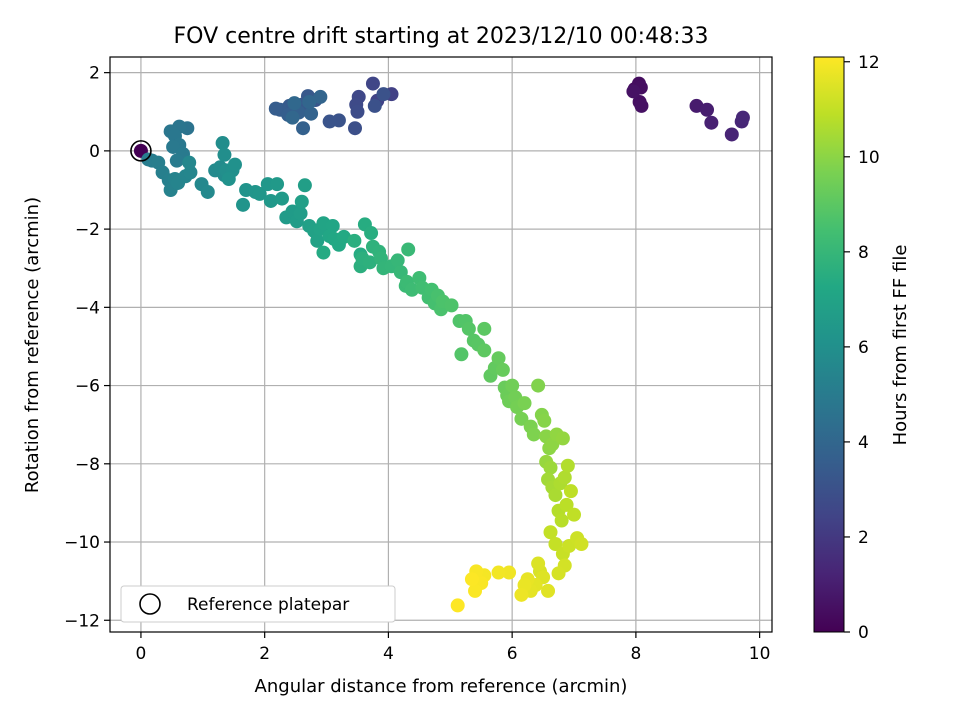 The image size is (960, 724). Describe the element at coordinates (869, 158) in the screenshot. I see `colorbar-tick-label: 10` at that location.